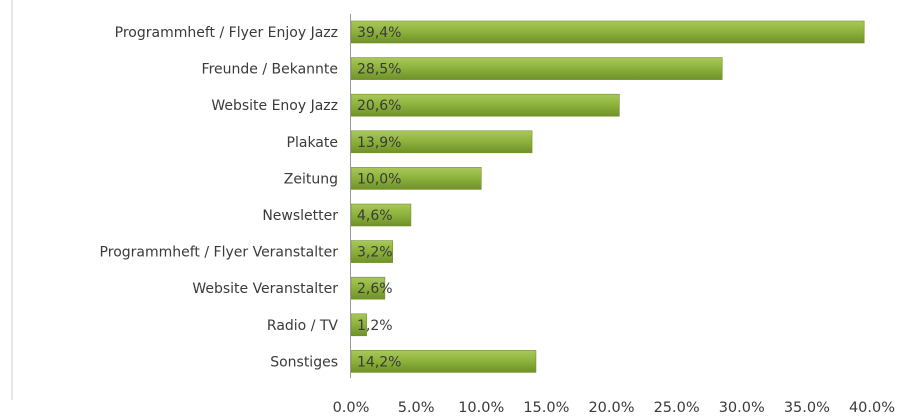 The height and width of the screenshot is (418, 916). Describe the element at coordinates (872, 408) in the screenshot. I see `x-tick-label: 40.0%` at that location.